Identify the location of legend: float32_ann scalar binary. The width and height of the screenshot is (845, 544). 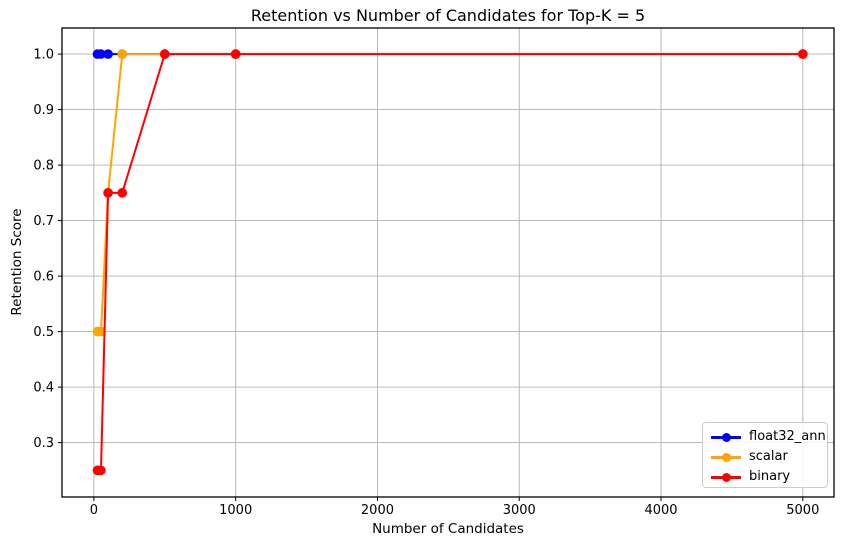
(765, 455).